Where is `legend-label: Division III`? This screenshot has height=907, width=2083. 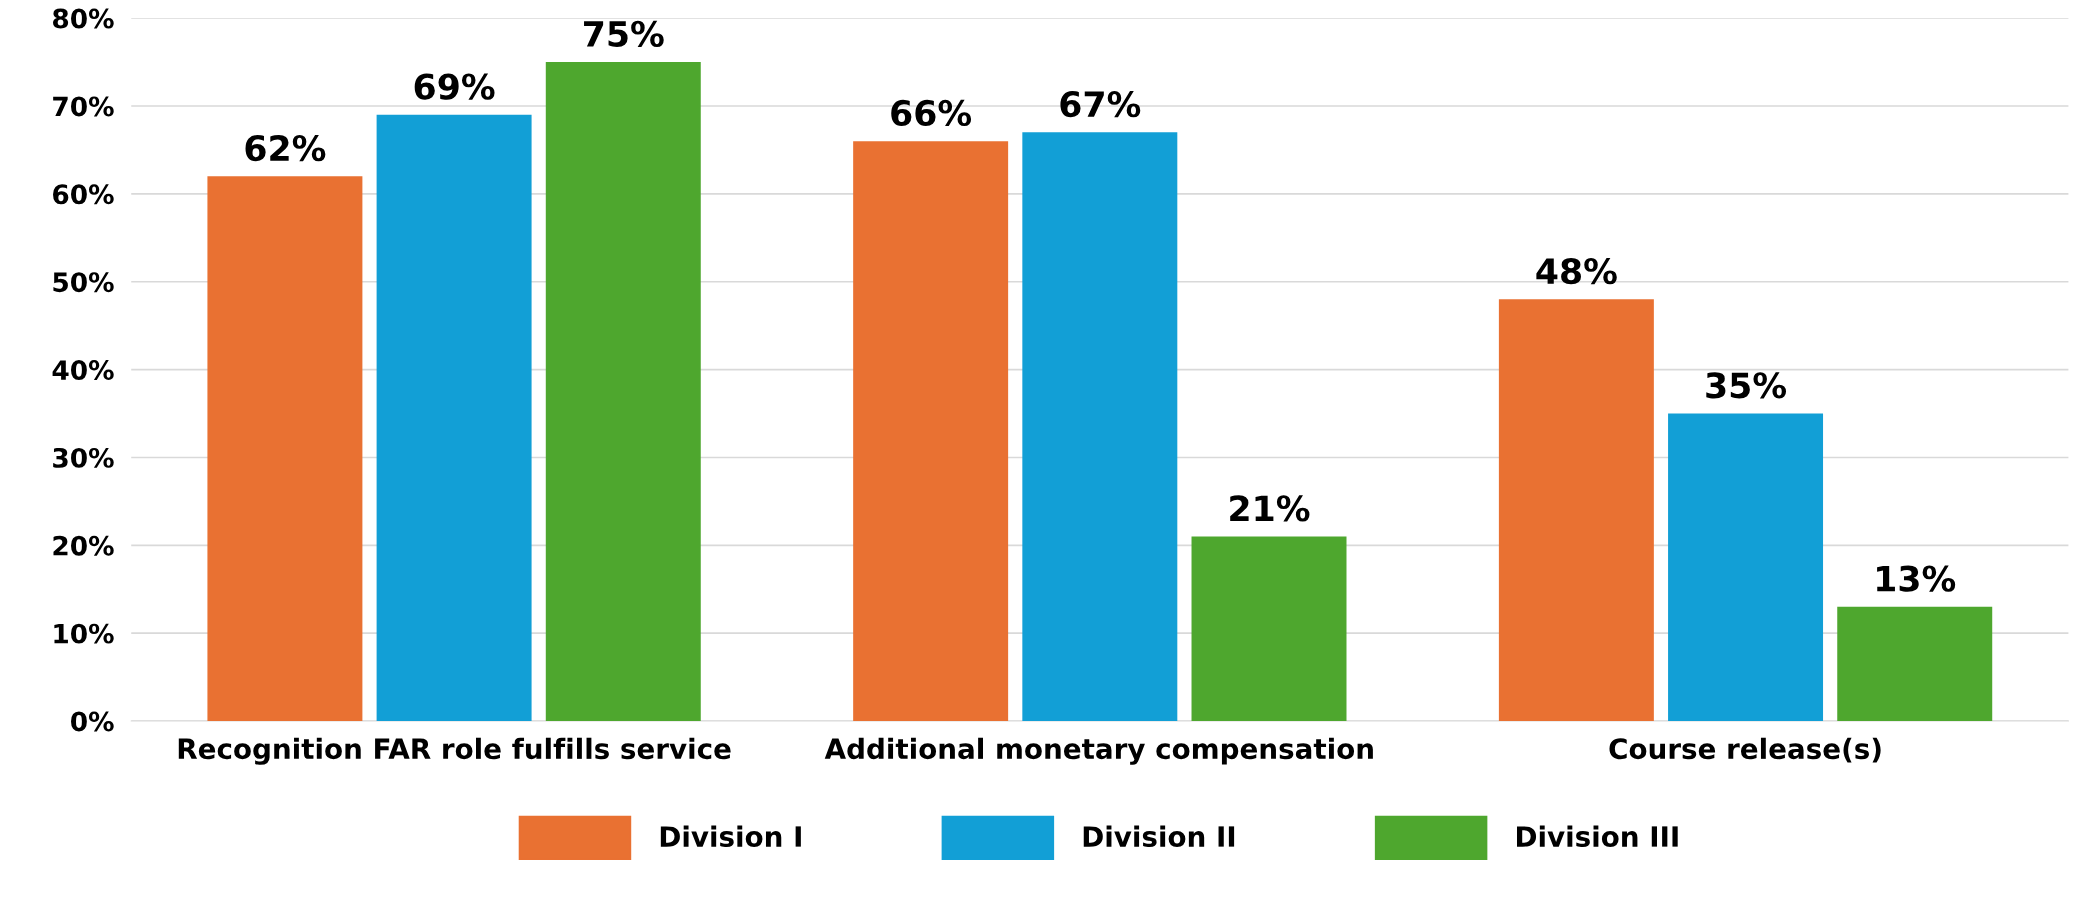 legend-label: Division III is located at coordinates (1597, 836).